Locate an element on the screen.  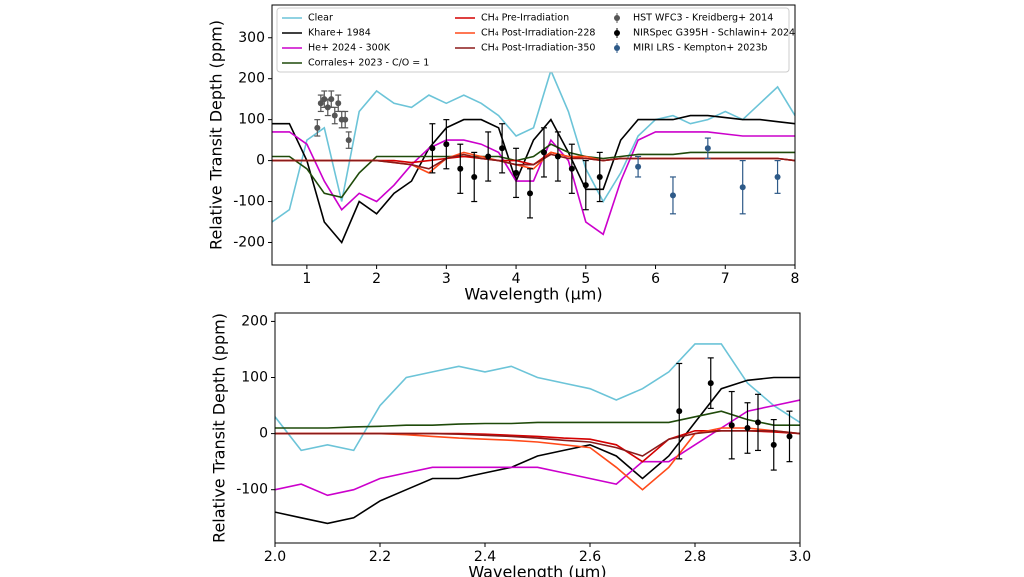
legend-label: CH₄ Post-Irradiation-350 is located at coordinates (538, 48).